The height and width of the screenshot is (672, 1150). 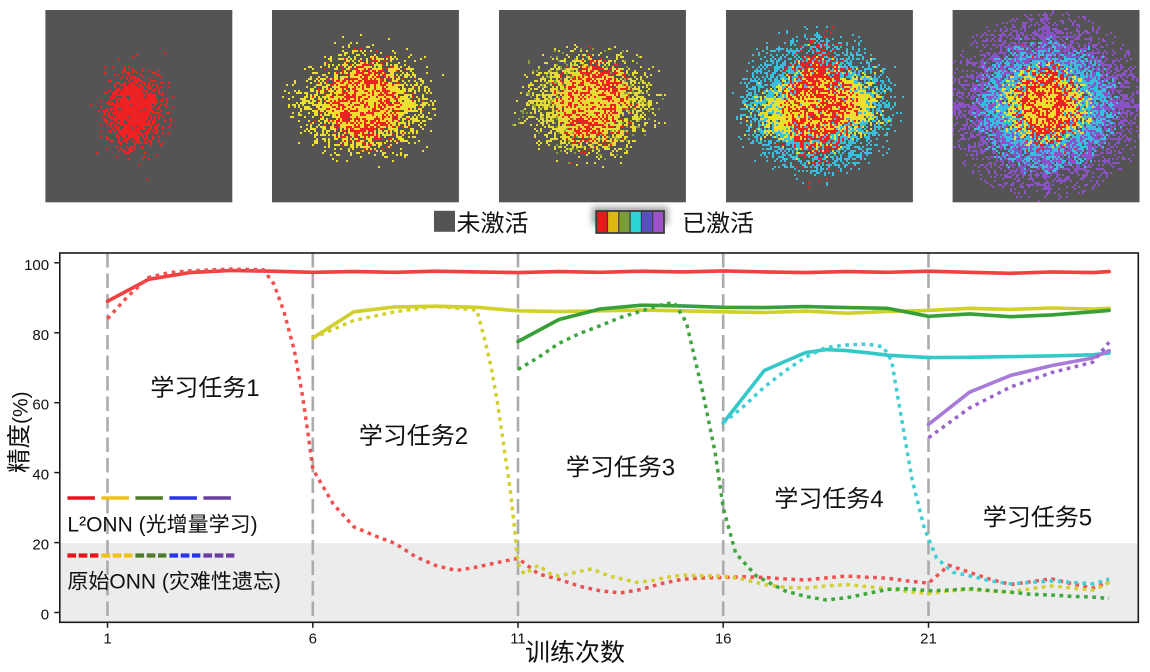 I want to click on svg-text: 21, so click(x=928, y=638).